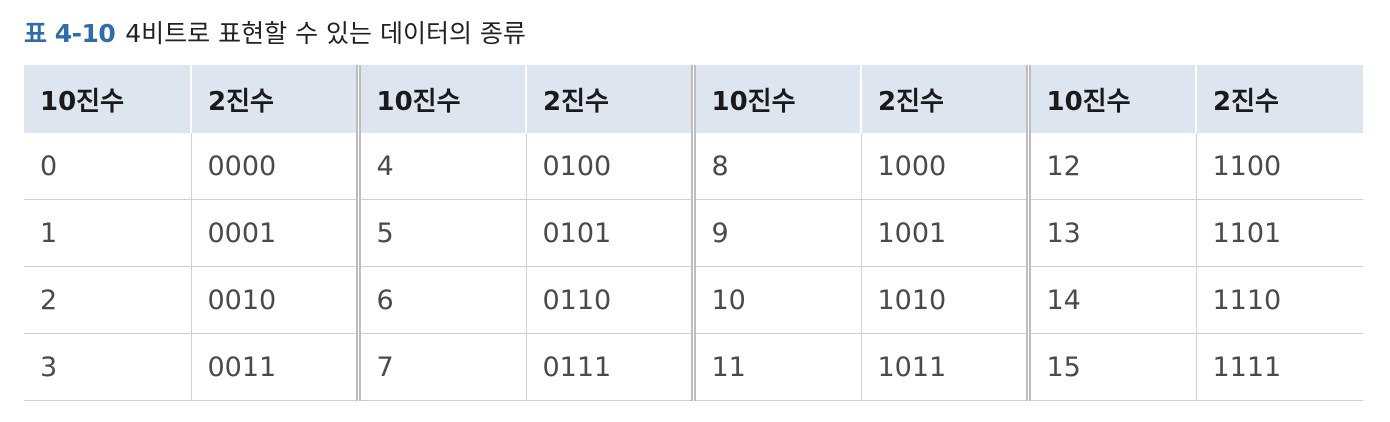  What do you see at coordinates (107, 233) in the screenshot?
I see `decimal-cell: 1` at bounding box center [107, 233].